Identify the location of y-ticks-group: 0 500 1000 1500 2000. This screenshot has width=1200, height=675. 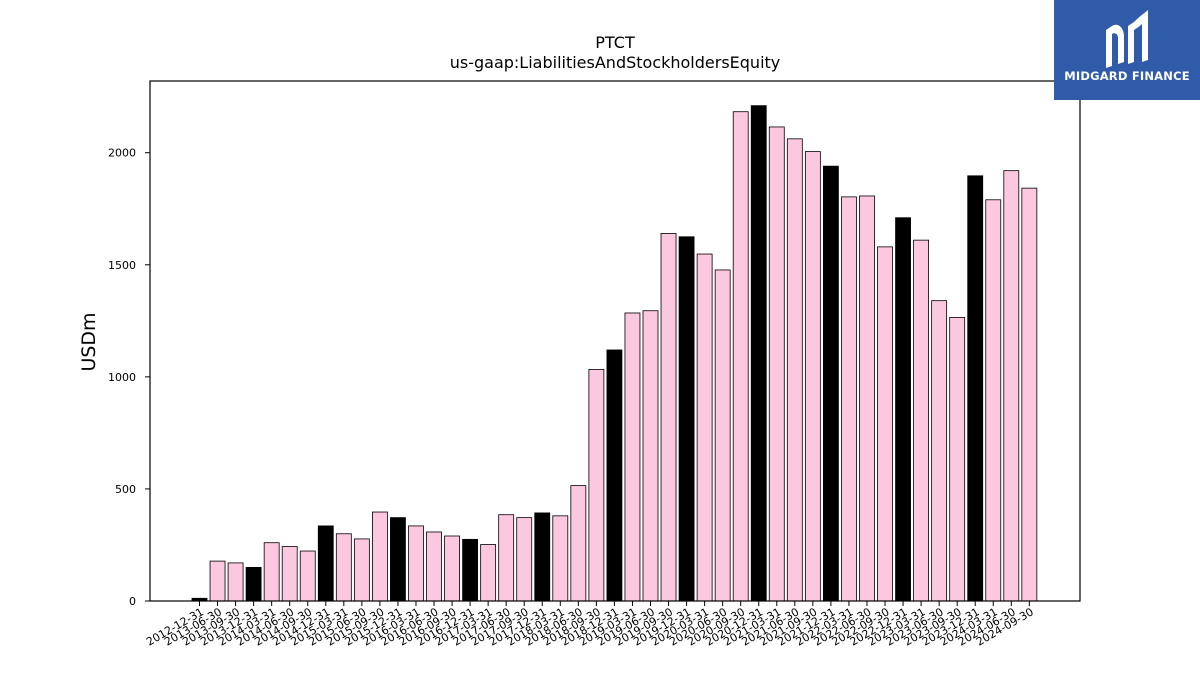
(129, 377).